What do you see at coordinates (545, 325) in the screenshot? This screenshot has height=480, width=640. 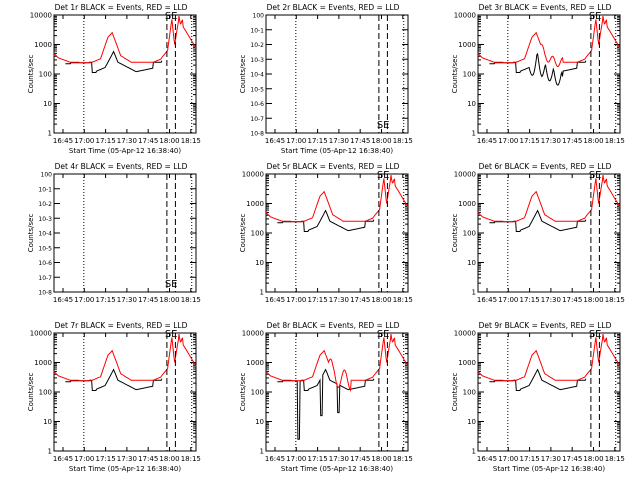 I see `panel-title: Det 9r BLACK = Events, RED = LLD` at bounding box center [545, 325].